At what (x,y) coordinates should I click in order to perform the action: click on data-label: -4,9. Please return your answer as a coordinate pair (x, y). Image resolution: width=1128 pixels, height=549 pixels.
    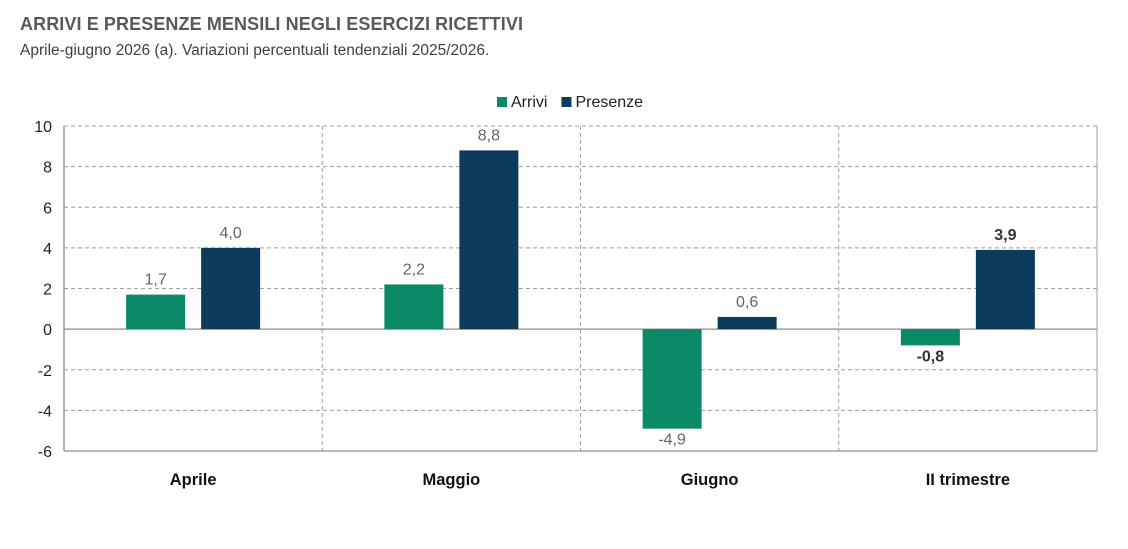
    Looking at the image, I should click on (672, 440).